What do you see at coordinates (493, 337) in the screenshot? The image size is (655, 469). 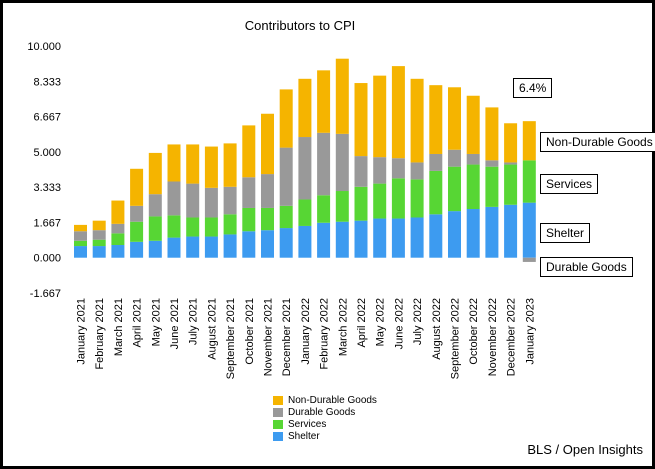 I see `x-tick-label: November 2022` at bounding box center [493, 337].